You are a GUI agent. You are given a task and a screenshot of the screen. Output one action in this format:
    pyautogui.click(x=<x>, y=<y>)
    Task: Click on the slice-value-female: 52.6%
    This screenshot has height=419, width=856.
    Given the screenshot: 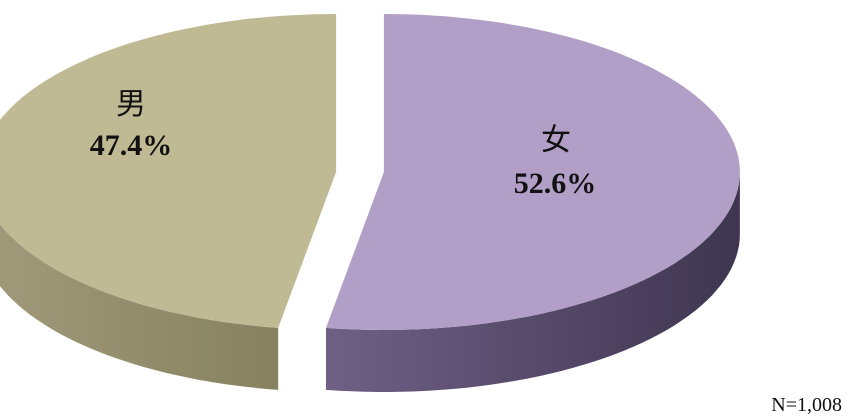 What is the action you would take?
    pyautogui.click(x=555, y=183)
    